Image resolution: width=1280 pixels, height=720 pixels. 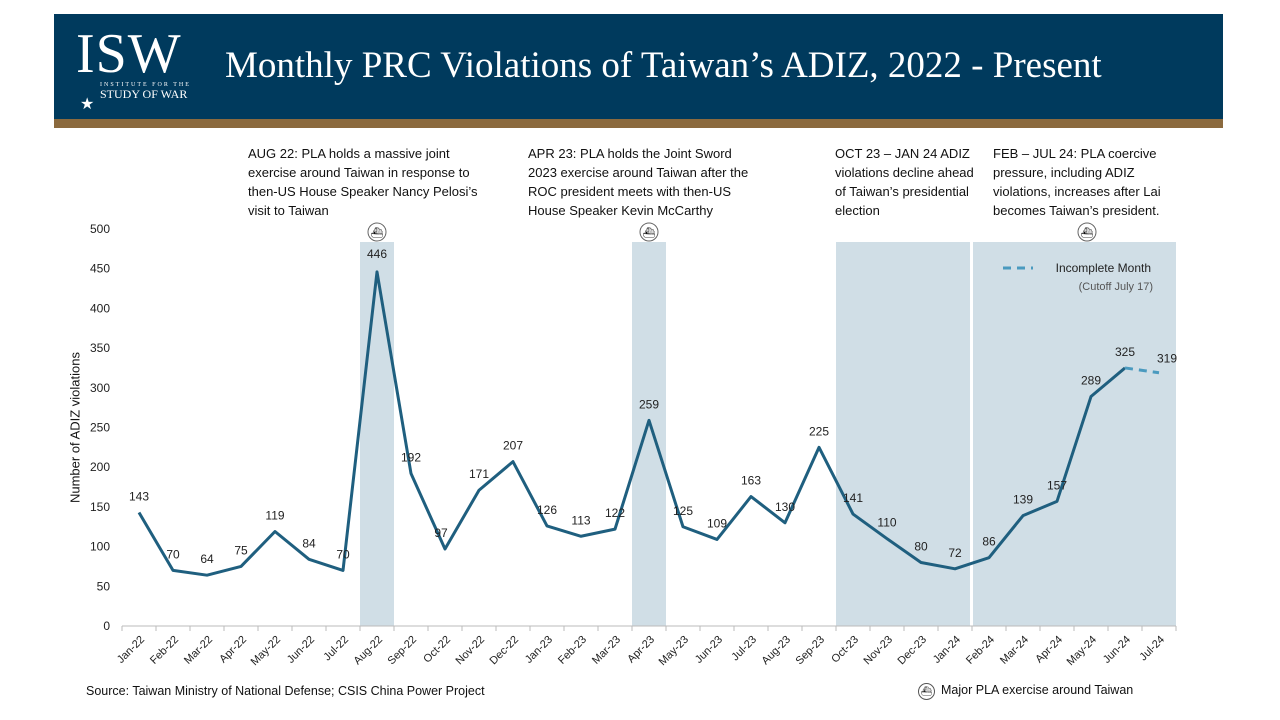 I want to click on x-tick-label: Jul-23, so click(x=744, y=649).